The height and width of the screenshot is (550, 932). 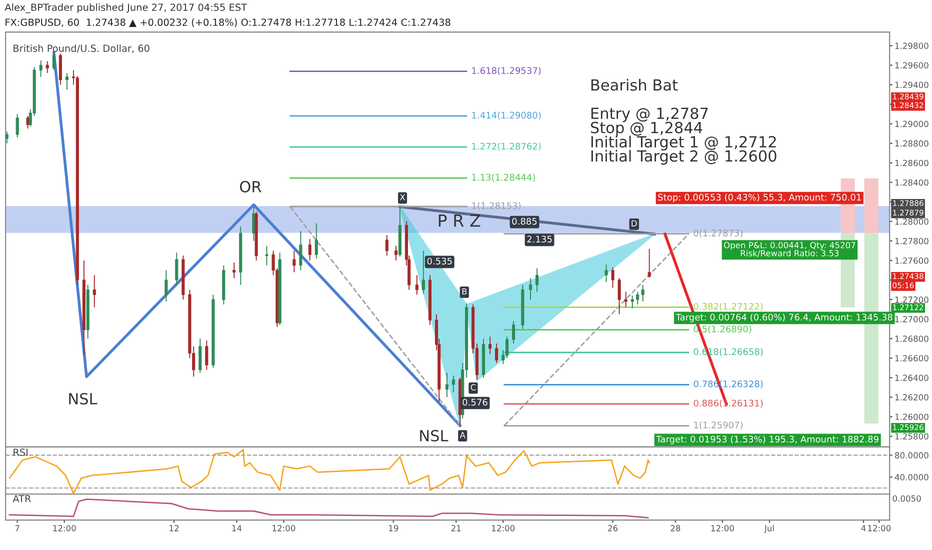 I want to click on annotation: Open P&L: 0.00441, Qty: 45207 Risk/Reward Ratio: 3.53, so click(x=790, y=249).